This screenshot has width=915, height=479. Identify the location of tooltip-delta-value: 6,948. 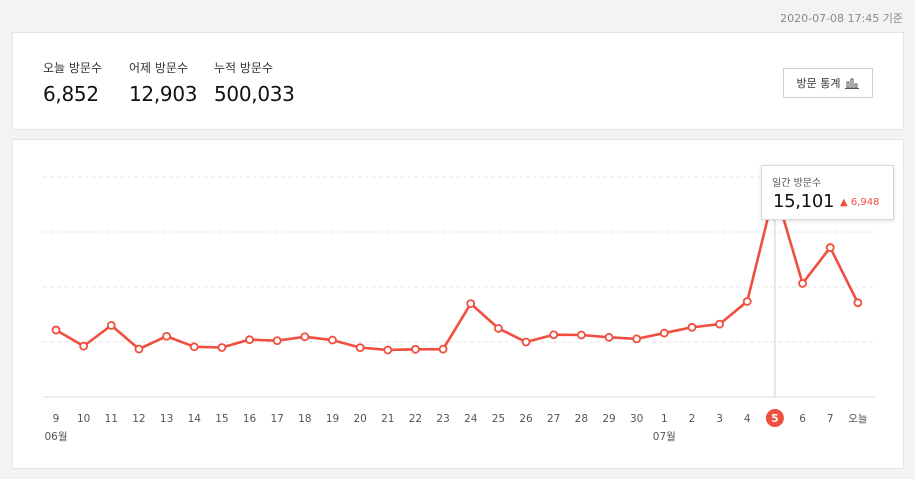
(865, 202).